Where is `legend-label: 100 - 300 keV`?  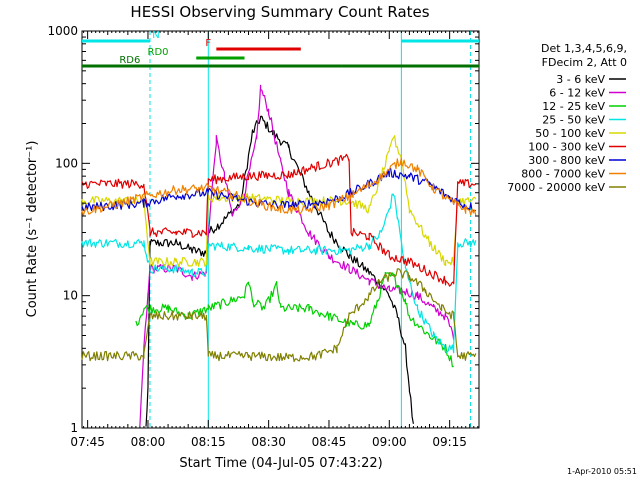
legend-label: 100 - 300 keV is located at coordinates (566, 147).